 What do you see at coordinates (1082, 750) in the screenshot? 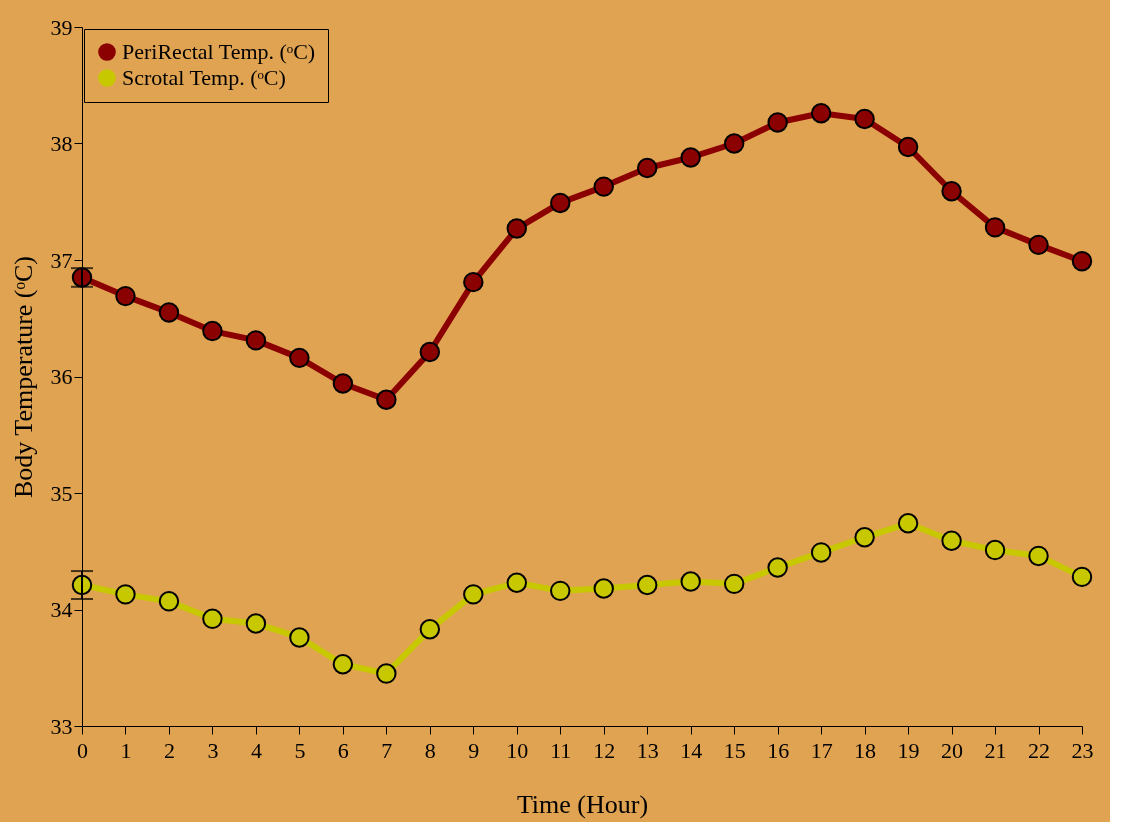
I see `x-tick-label: 23` at bounding box center [1082, 750].